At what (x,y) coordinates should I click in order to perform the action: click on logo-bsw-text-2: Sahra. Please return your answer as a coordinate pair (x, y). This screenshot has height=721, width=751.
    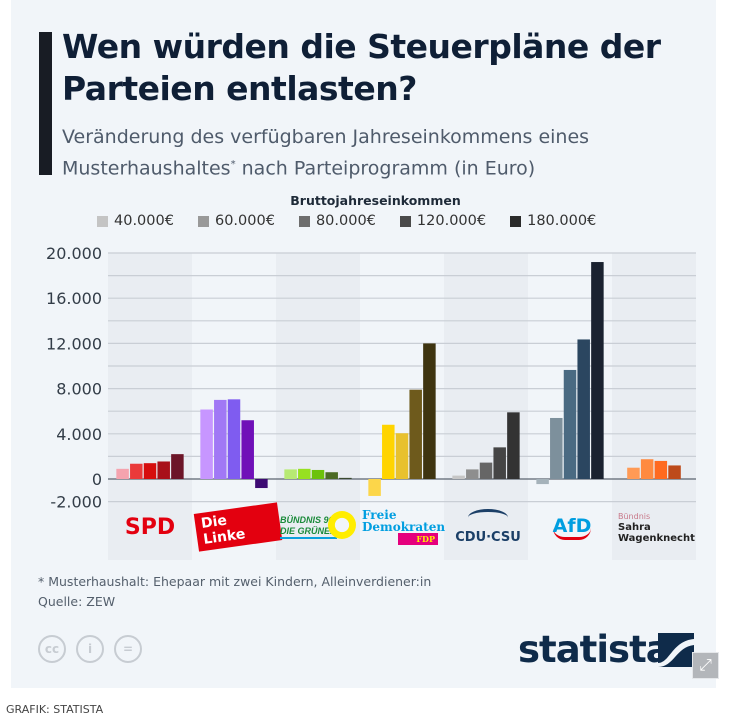
    Looking at the image, I should click on (634, 527).